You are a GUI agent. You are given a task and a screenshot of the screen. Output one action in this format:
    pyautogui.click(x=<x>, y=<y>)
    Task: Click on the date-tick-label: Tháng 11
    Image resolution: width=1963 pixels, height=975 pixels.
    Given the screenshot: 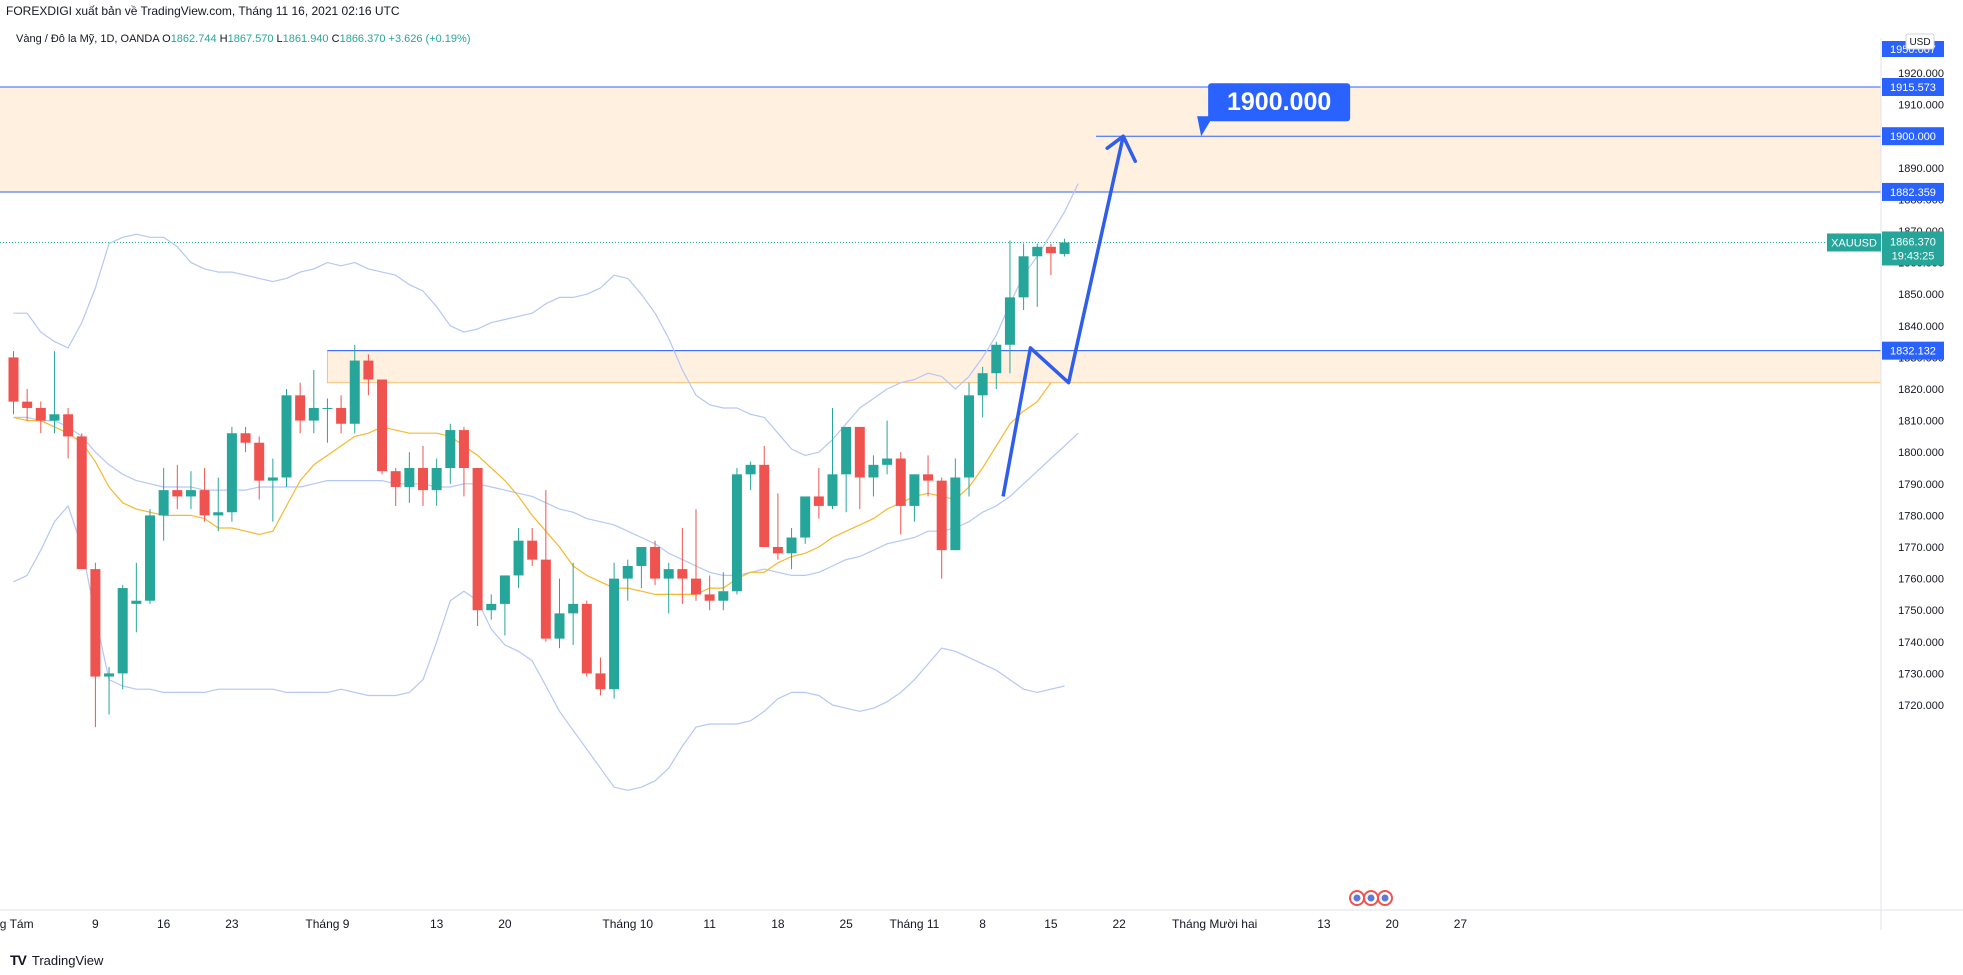 What is the action you would take?
    pyautogui.click(x=914, y=924)
    